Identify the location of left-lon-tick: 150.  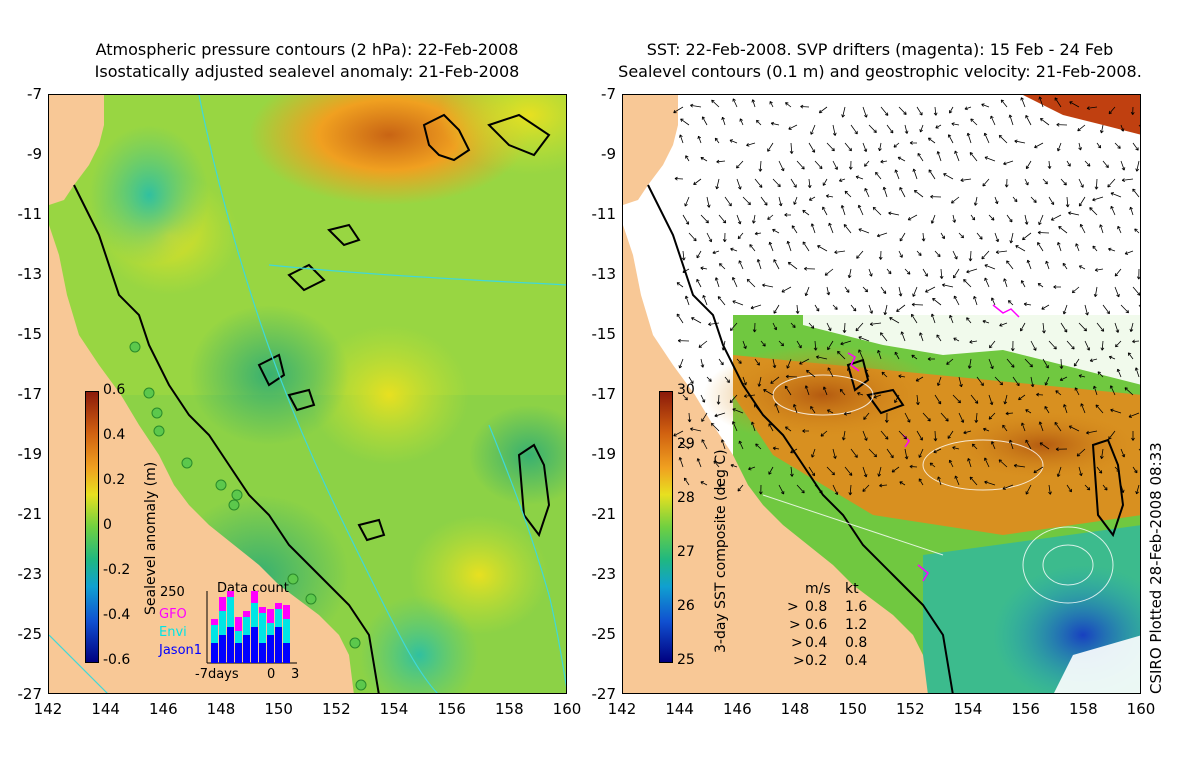
(278, 709).